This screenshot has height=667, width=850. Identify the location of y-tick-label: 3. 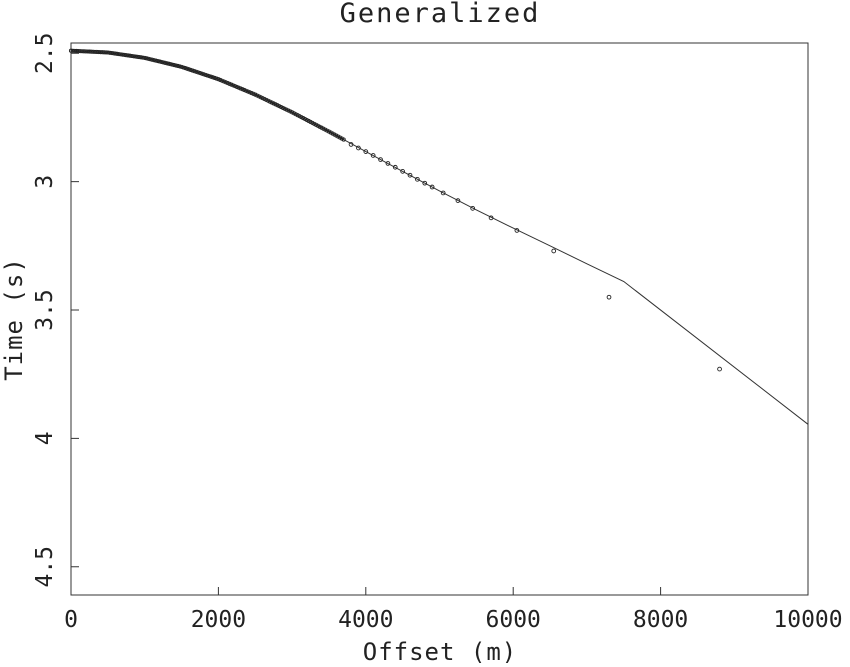
(45, 182).